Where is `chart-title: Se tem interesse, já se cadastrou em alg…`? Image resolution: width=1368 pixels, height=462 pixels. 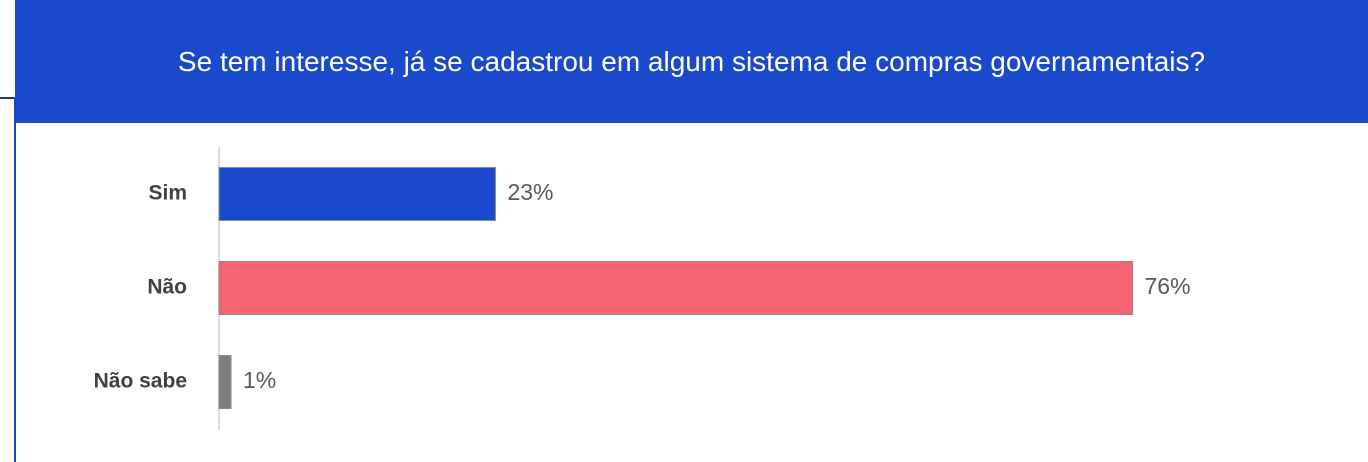 chart-title: Se tem interesse, já se cadastrou em alg… is located at coordinates (691, 61).